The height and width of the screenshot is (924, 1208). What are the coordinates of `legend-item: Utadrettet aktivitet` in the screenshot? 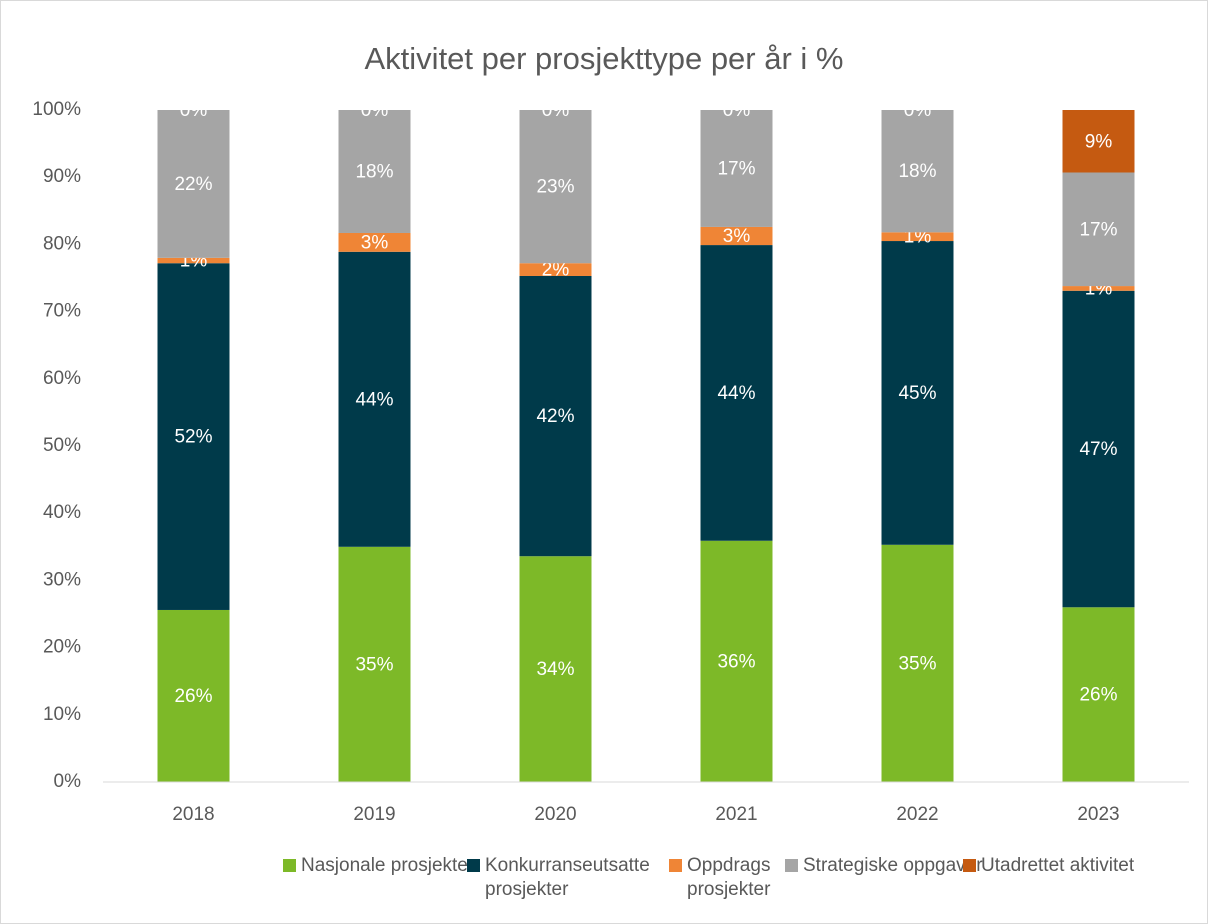 It's located at (1048, 866).